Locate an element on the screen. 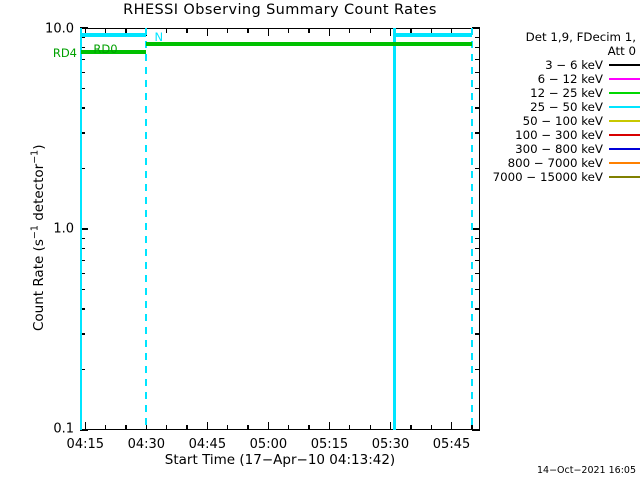  legend-item: 800 − 7000 keV is located at coordinates (562, 163).